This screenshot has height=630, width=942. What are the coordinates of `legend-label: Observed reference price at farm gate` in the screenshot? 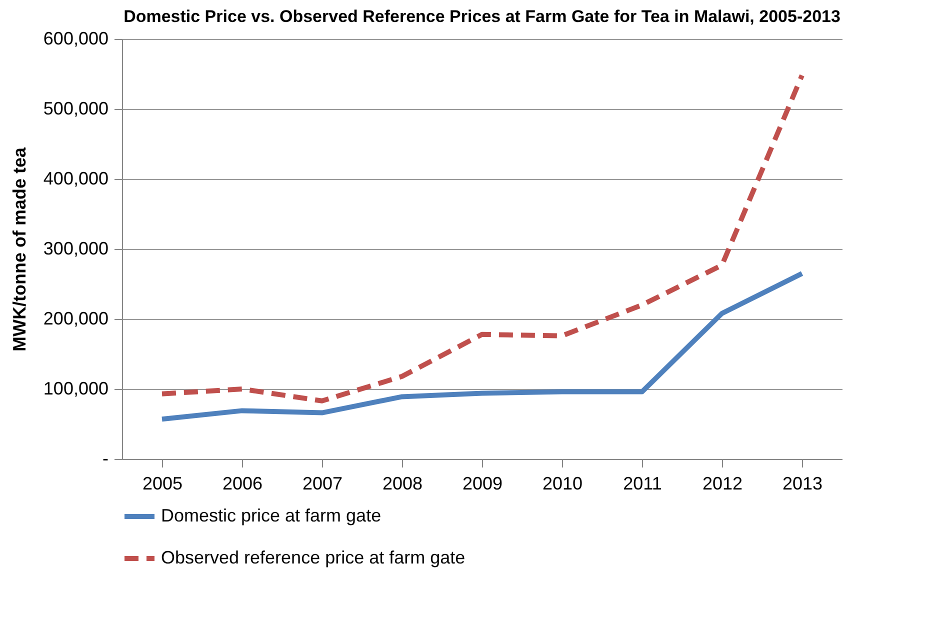 It's located at (313, 558).